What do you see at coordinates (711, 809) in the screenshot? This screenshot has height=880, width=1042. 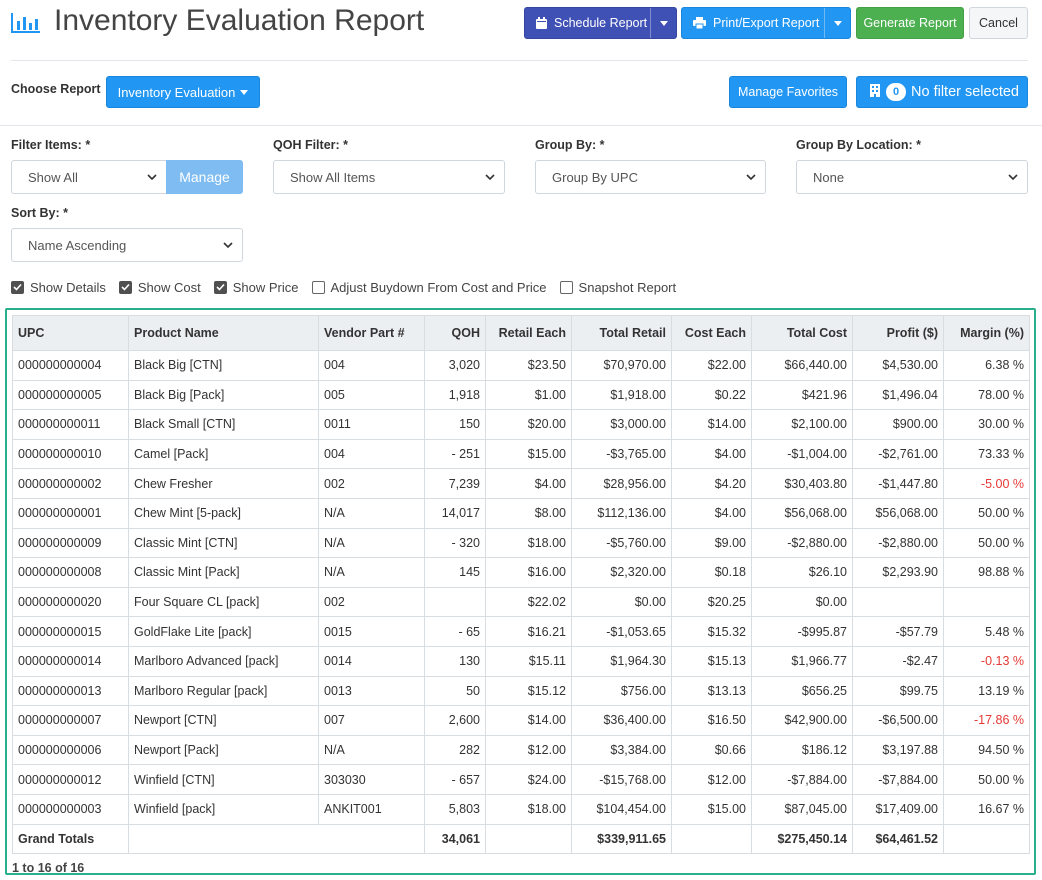 I see `table-cell: $15.00` at bounding box center [711, 809].